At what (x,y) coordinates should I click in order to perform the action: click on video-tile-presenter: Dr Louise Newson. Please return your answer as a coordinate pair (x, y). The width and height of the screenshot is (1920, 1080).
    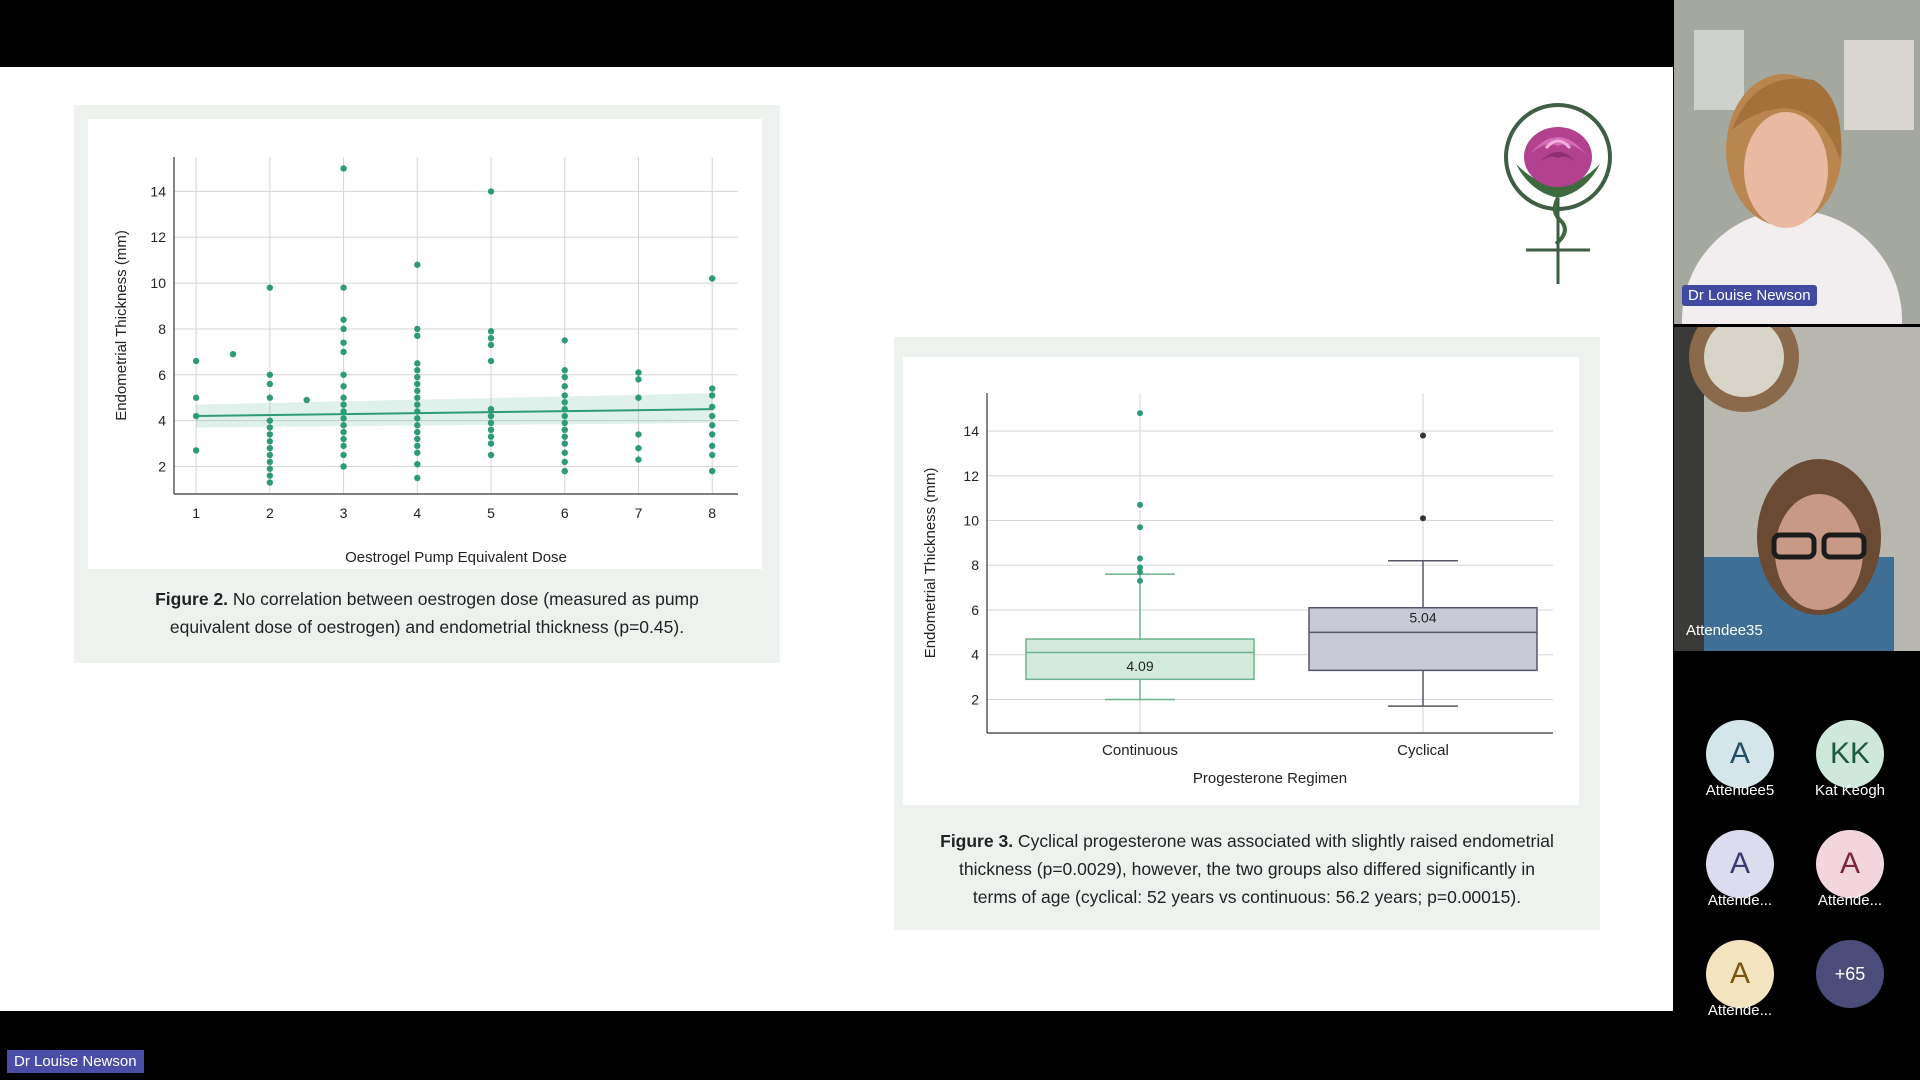
    Looking at the image, I should click on (1797, 162).